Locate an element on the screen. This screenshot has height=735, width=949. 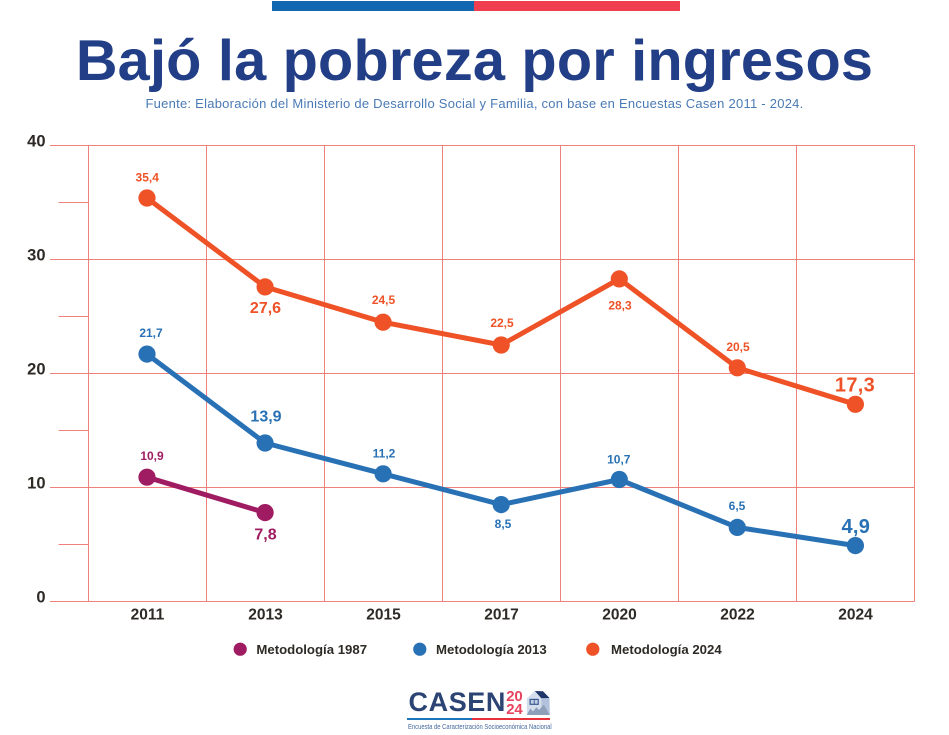
svg-text: 2022 is located at coordinates (737, 615).